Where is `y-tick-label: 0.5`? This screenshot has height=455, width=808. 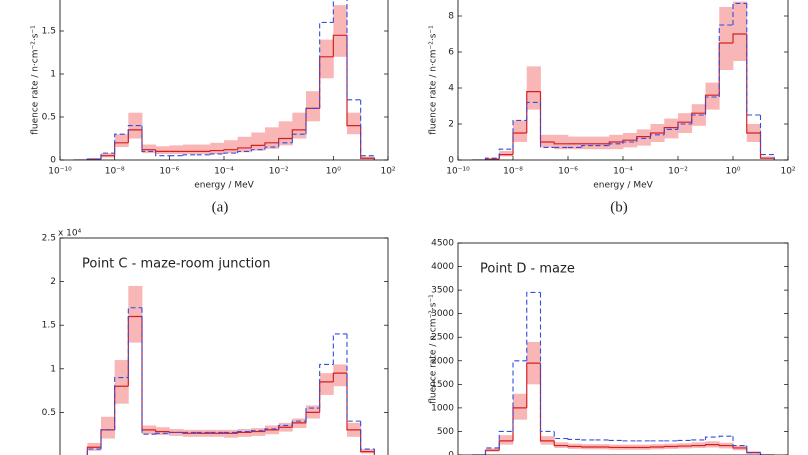 y-tick-label: 0.5 is located at coordinates (49, 118).